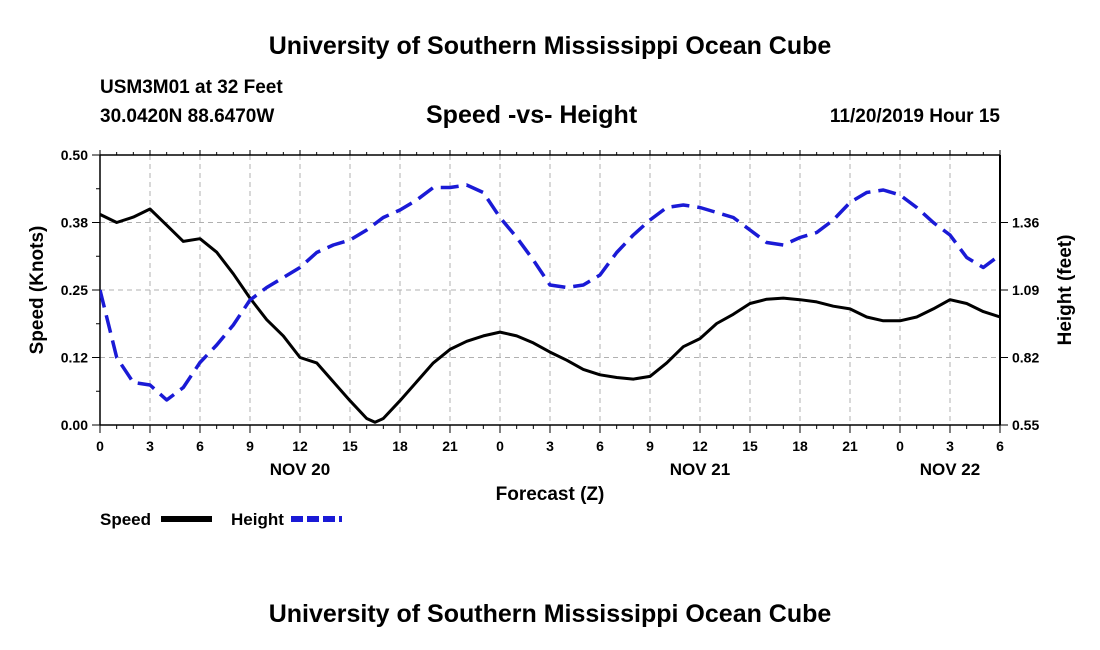 The width and height of the screenshot is (1100, 650). What do you see at coordinates (550, 494) in the screenshot?
I see `x-axis-title: Forecast (Z)` at bounding box center [550, 494].